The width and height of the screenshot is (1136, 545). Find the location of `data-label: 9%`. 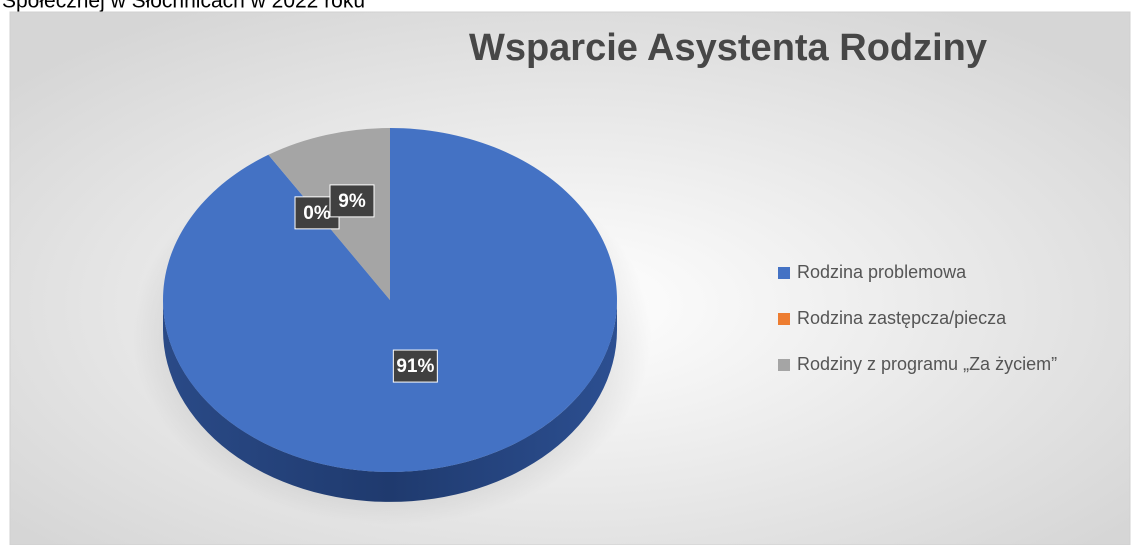

data-label: 9% is located at coordinates (352, 201).